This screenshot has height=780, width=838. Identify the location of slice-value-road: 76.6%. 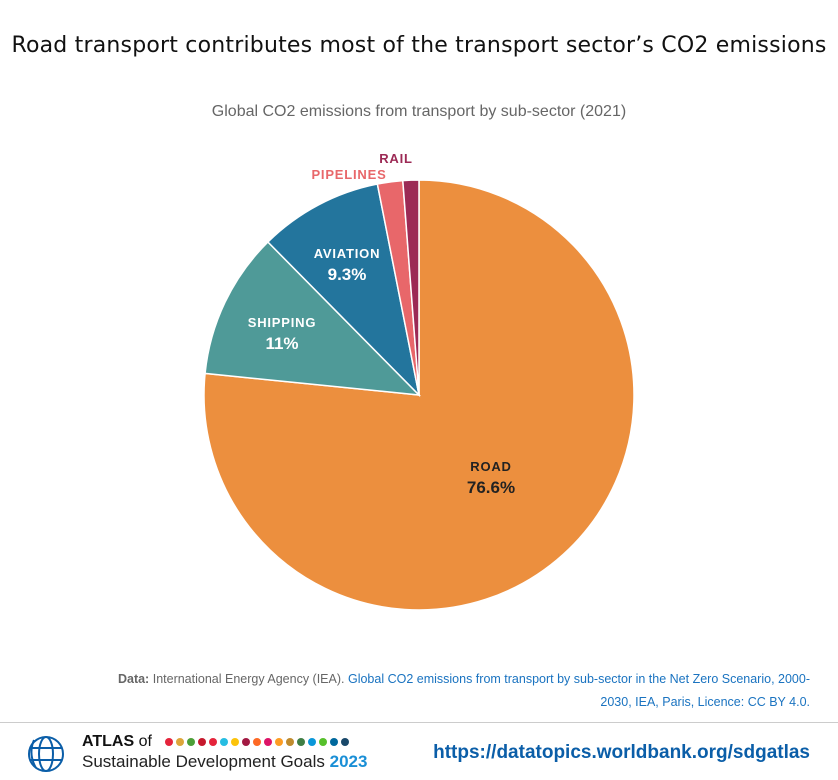
(491, 487).